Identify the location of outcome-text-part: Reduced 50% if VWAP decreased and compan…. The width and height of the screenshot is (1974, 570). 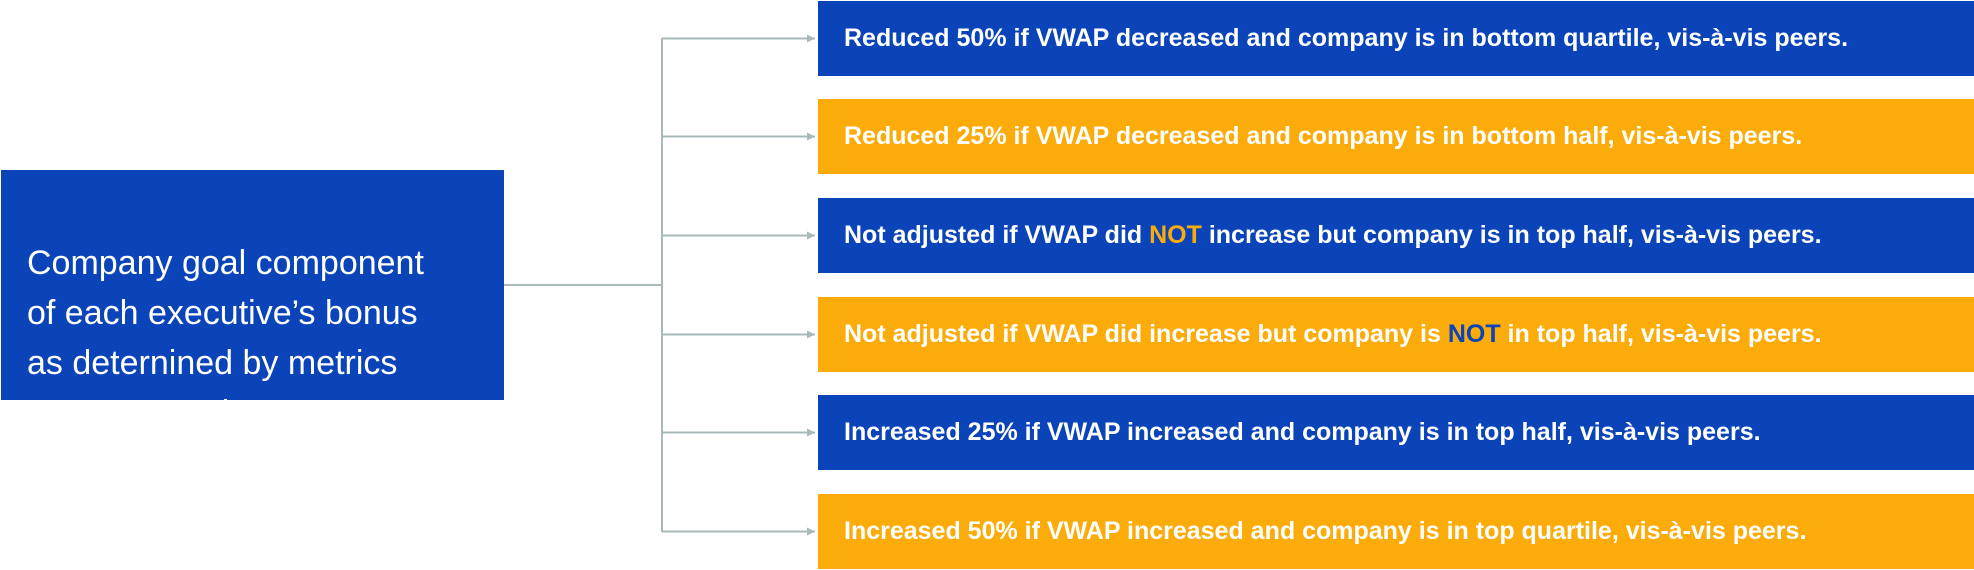
(1346, 38).